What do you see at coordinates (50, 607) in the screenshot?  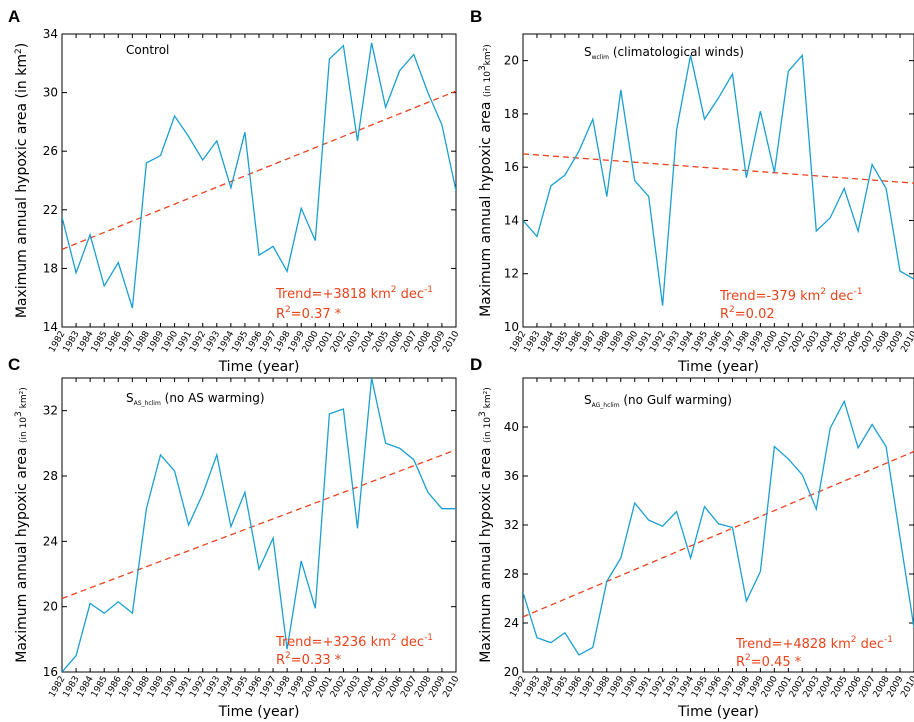 I see `y-tick-label: 20` at bounding box center [50, 607].